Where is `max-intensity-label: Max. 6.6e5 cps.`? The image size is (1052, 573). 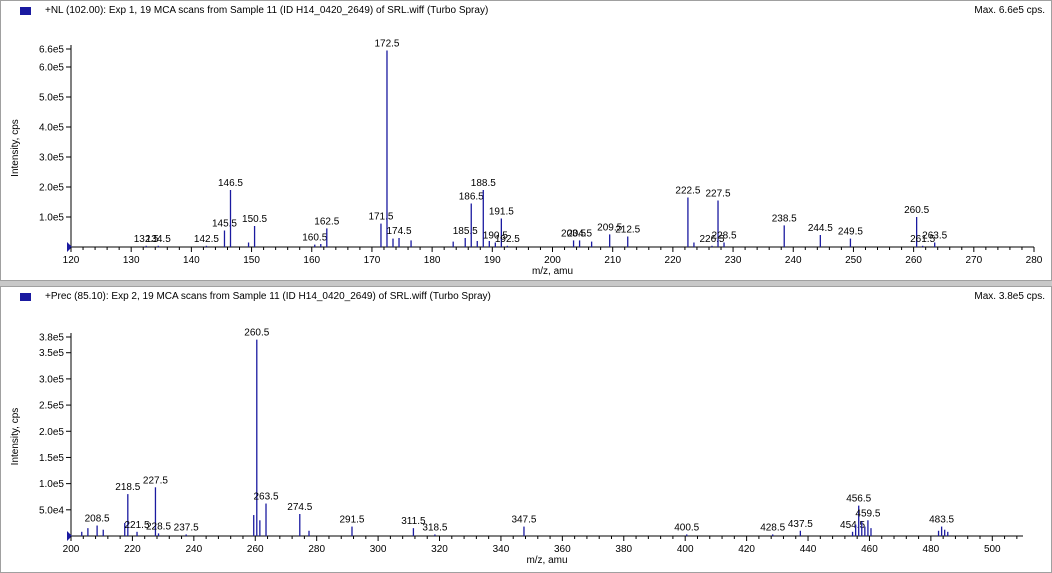 max-intensity-label: Max. 6.6e5 cps. is located at coordinates (1009, 10).